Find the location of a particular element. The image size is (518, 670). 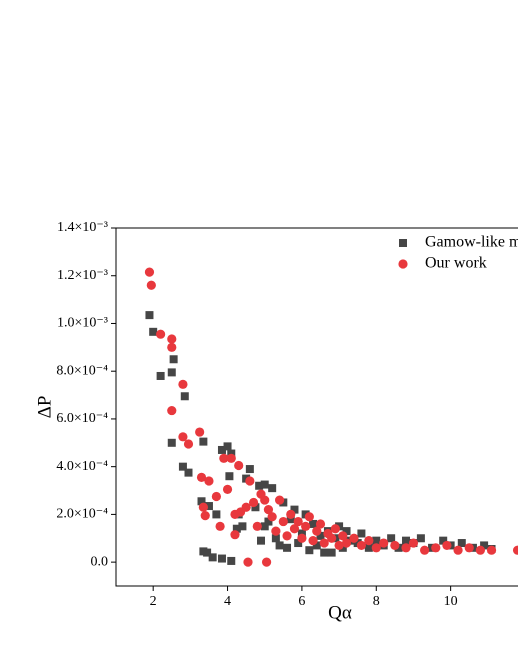

y-tick-label: 8.0×10⁻⁴ is located at coordinates (82, 370).